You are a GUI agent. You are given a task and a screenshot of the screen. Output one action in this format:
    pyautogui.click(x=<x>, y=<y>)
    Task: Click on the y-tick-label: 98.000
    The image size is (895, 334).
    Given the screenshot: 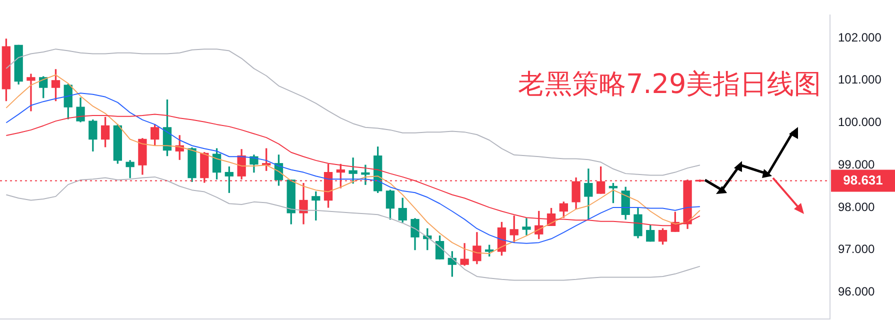 What is the action you would take?
    pyautogui.click(x=857, y=207)
    